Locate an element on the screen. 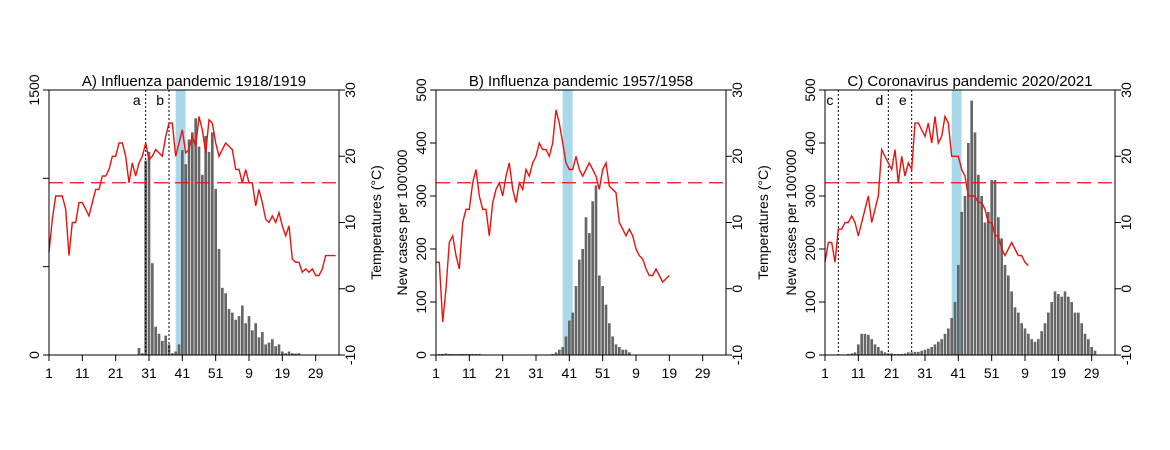  panel-b-ylabel-right: Temperatures (°C) is located at coordinates (763, 222).